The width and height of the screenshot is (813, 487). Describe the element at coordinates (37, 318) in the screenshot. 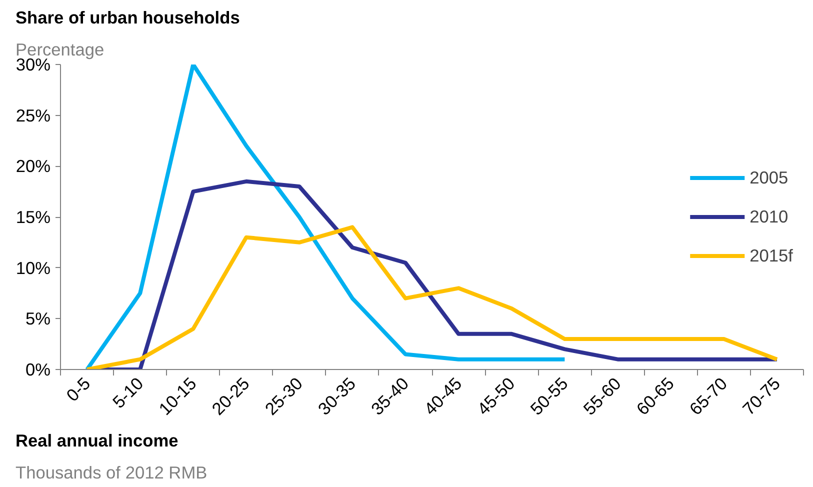

I see `y-tick-label: 5%` at that location.